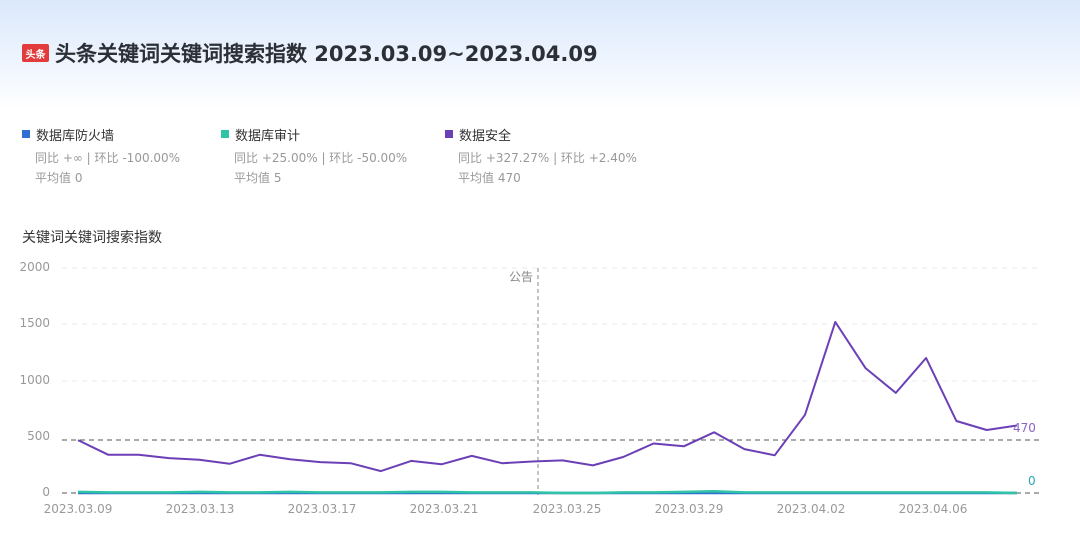 This screenshot has height=545, width=1080. What do you see at coordinates (59, 178) in the screenshot?
I see `legend-average: 平均值 0` at bounding box center [59, 178].